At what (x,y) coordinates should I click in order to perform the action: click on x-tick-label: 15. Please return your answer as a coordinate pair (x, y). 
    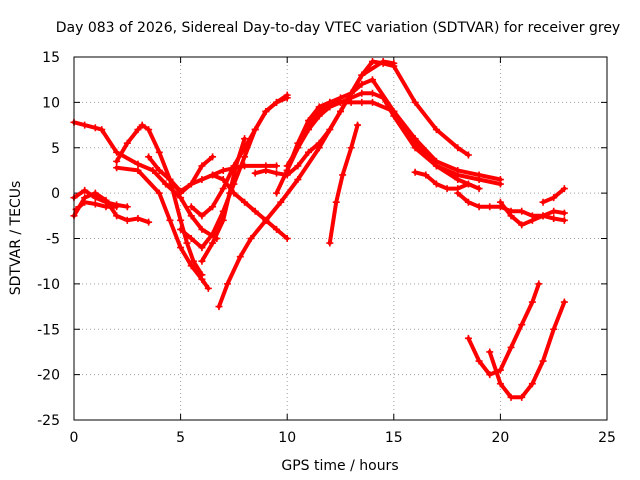
    Looking at the image, I should click on (394, 438).